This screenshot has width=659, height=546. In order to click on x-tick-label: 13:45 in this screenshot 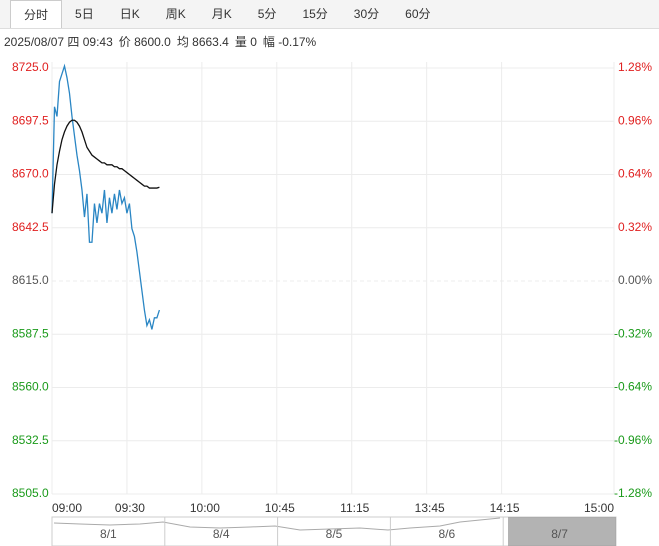, I will do `click(430, 508)`.